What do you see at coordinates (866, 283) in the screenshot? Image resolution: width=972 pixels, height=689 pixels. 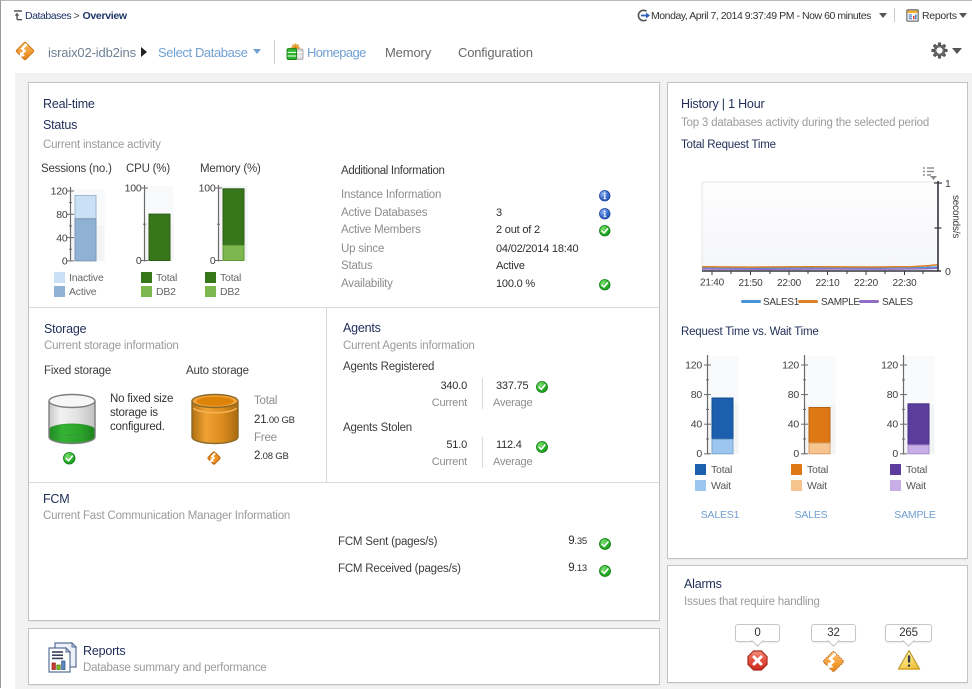 I see `svg-text: 22:20` at bounding box center [866, 283].